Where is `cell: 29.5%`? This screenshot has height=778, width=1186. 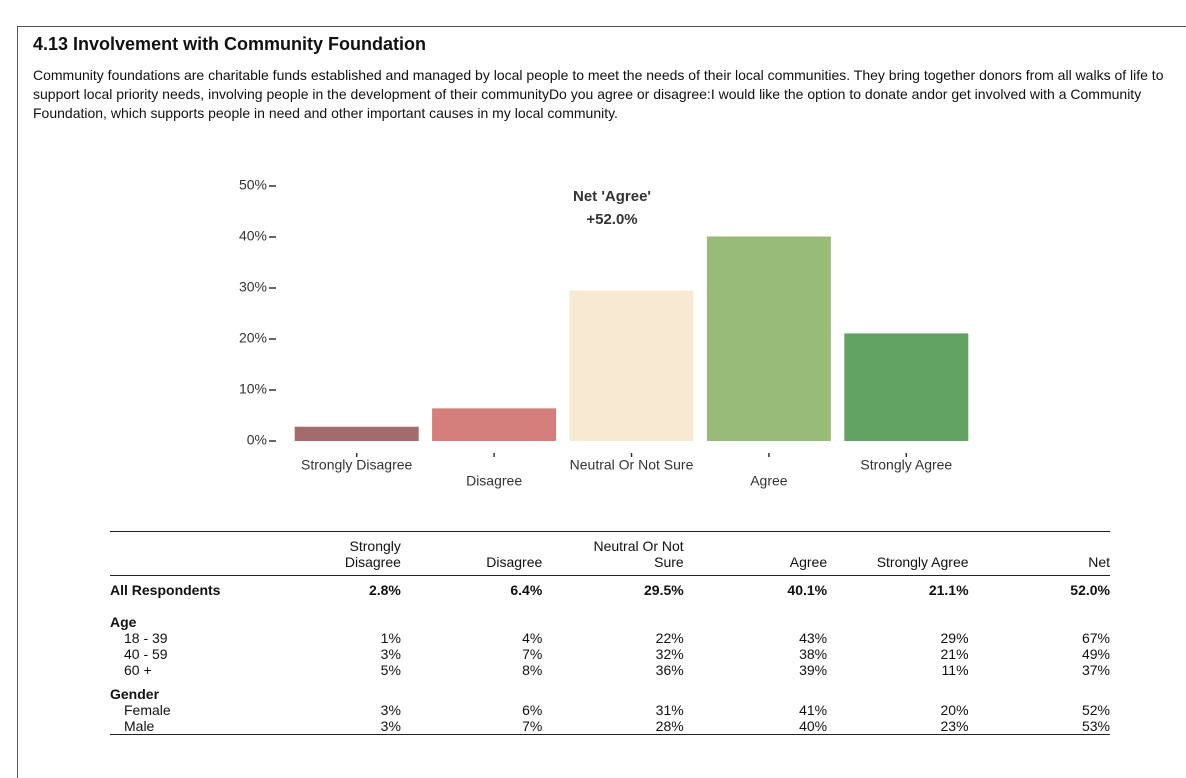 cell: 29.5% is located at coordinates (664, 590).